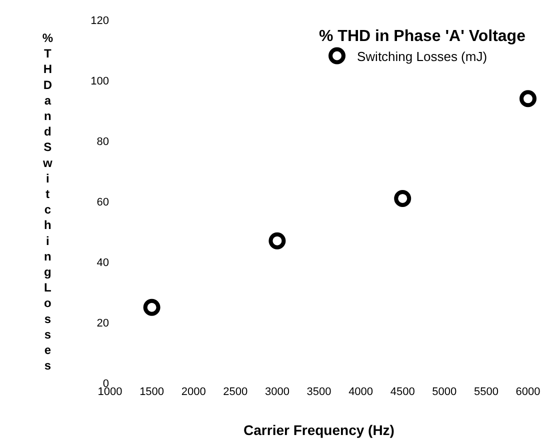  I want to click on text: % THD and Switching Losses, so click(48, 202).